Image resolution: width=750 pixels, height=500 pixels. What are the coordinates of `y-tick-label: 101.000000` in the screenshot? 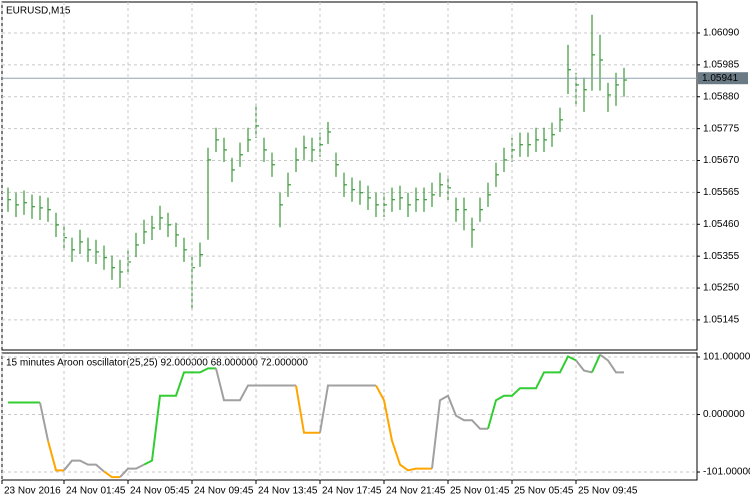 It's located at (726, 357).